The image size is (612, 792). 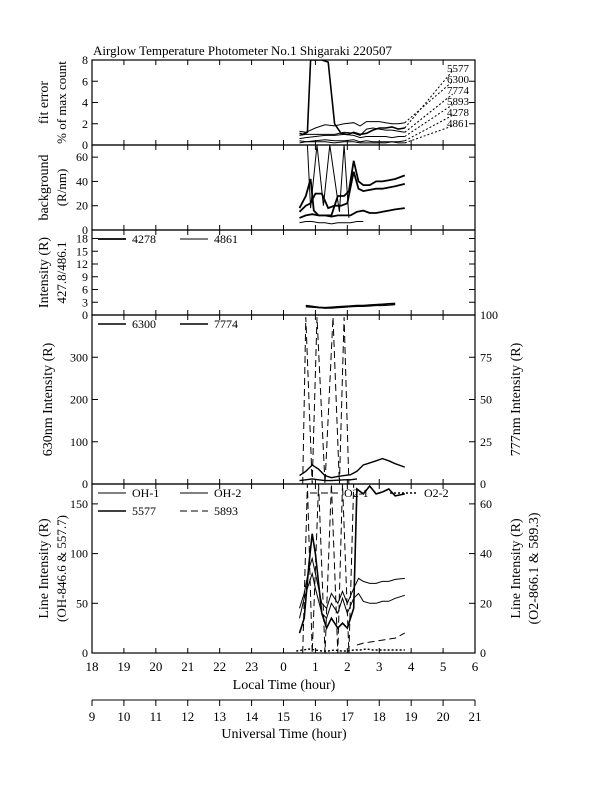 What do you see at coordinates (61, 568) in the screenshot?
I see `y-axis-label-2: (OH-846.6 & 557.7)` at bounding box center [61, 568].